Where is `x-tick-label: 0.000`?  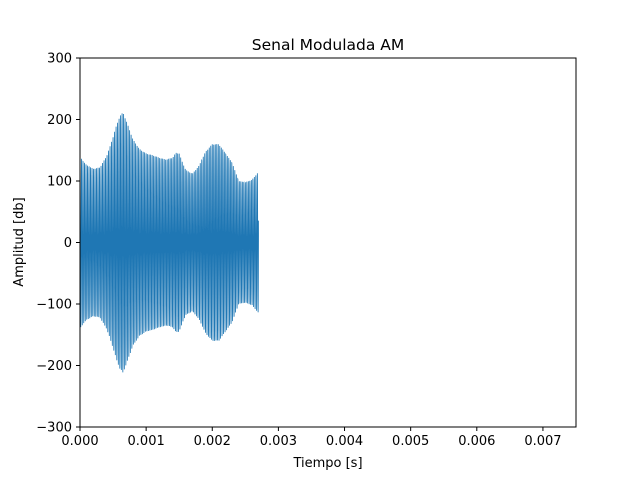
x-tick-label: 0.000 is located at coordinates (79, 441).